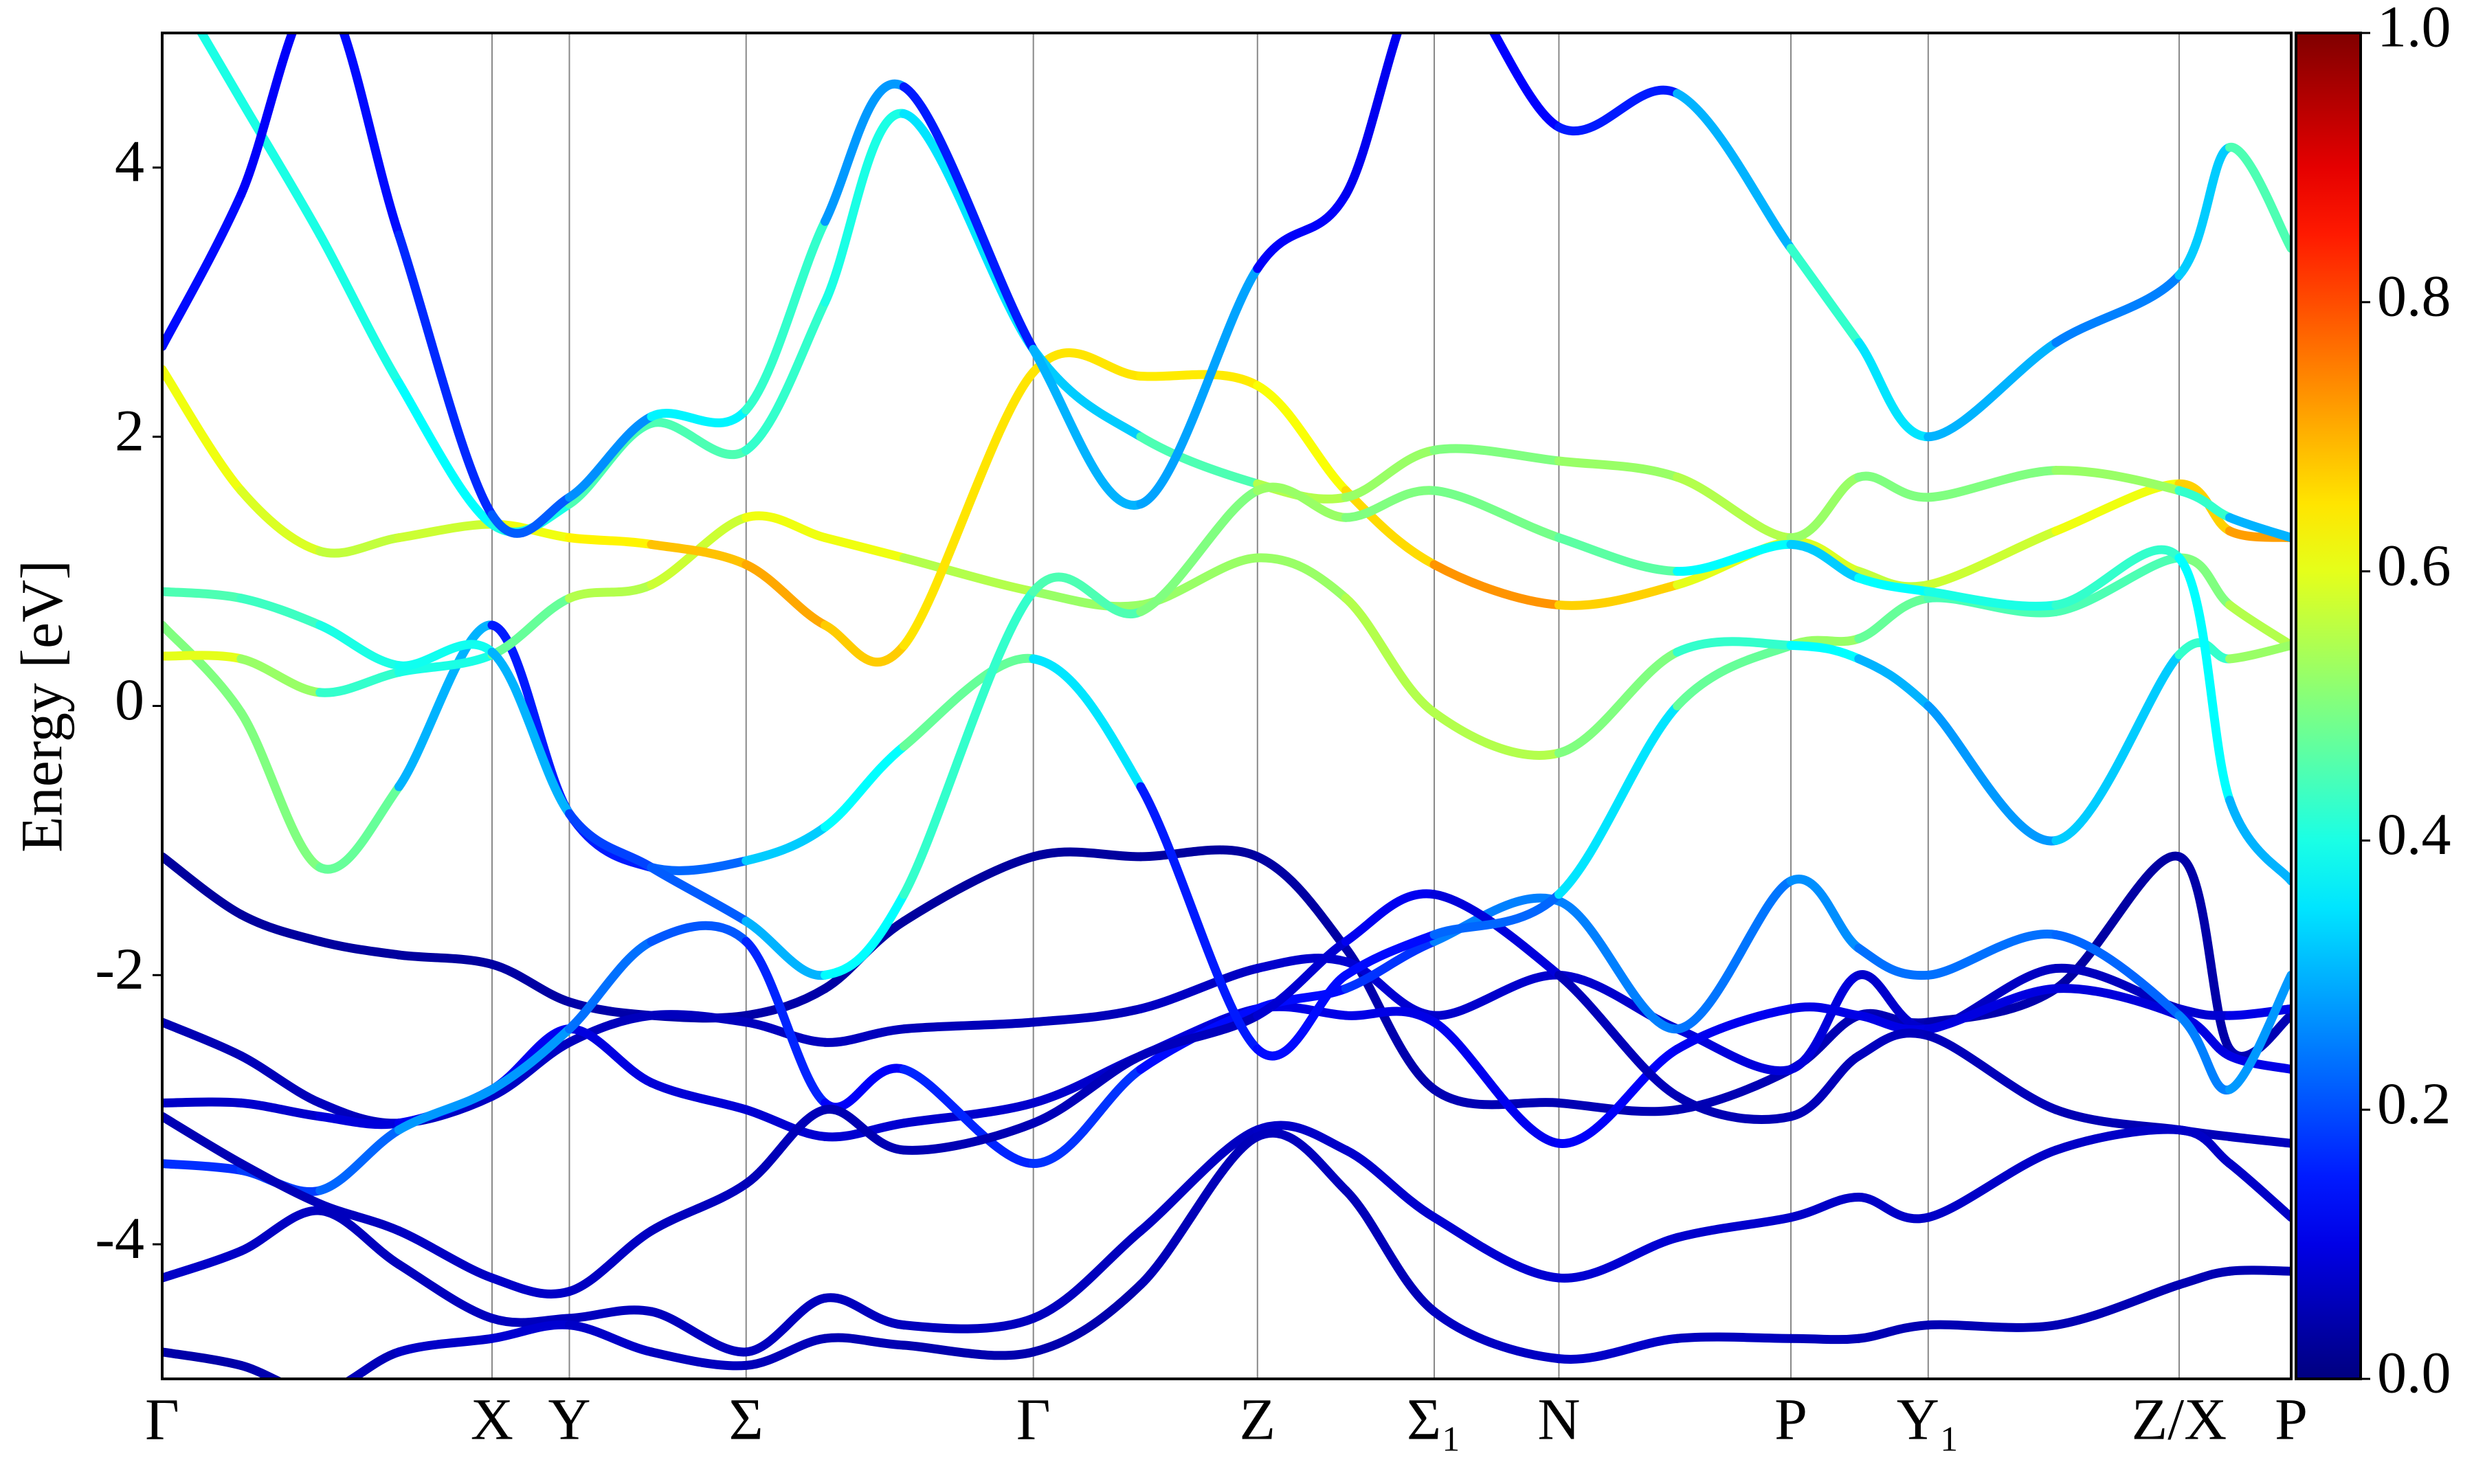 The width and height of the screenshot is (2474, 1484). Describe the element at coordinates (492, 1419) in the screenshot. I see `x-tick-label: X` at that location.